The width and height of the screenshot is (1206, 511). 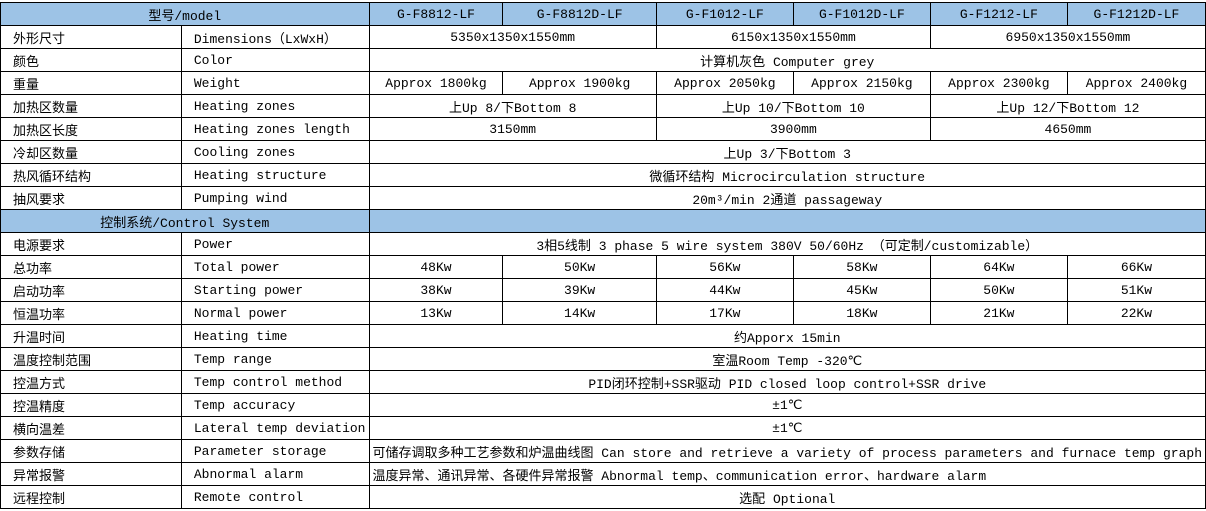 I want to click on label-zh: 启动功率, so click(x=91, y=290).